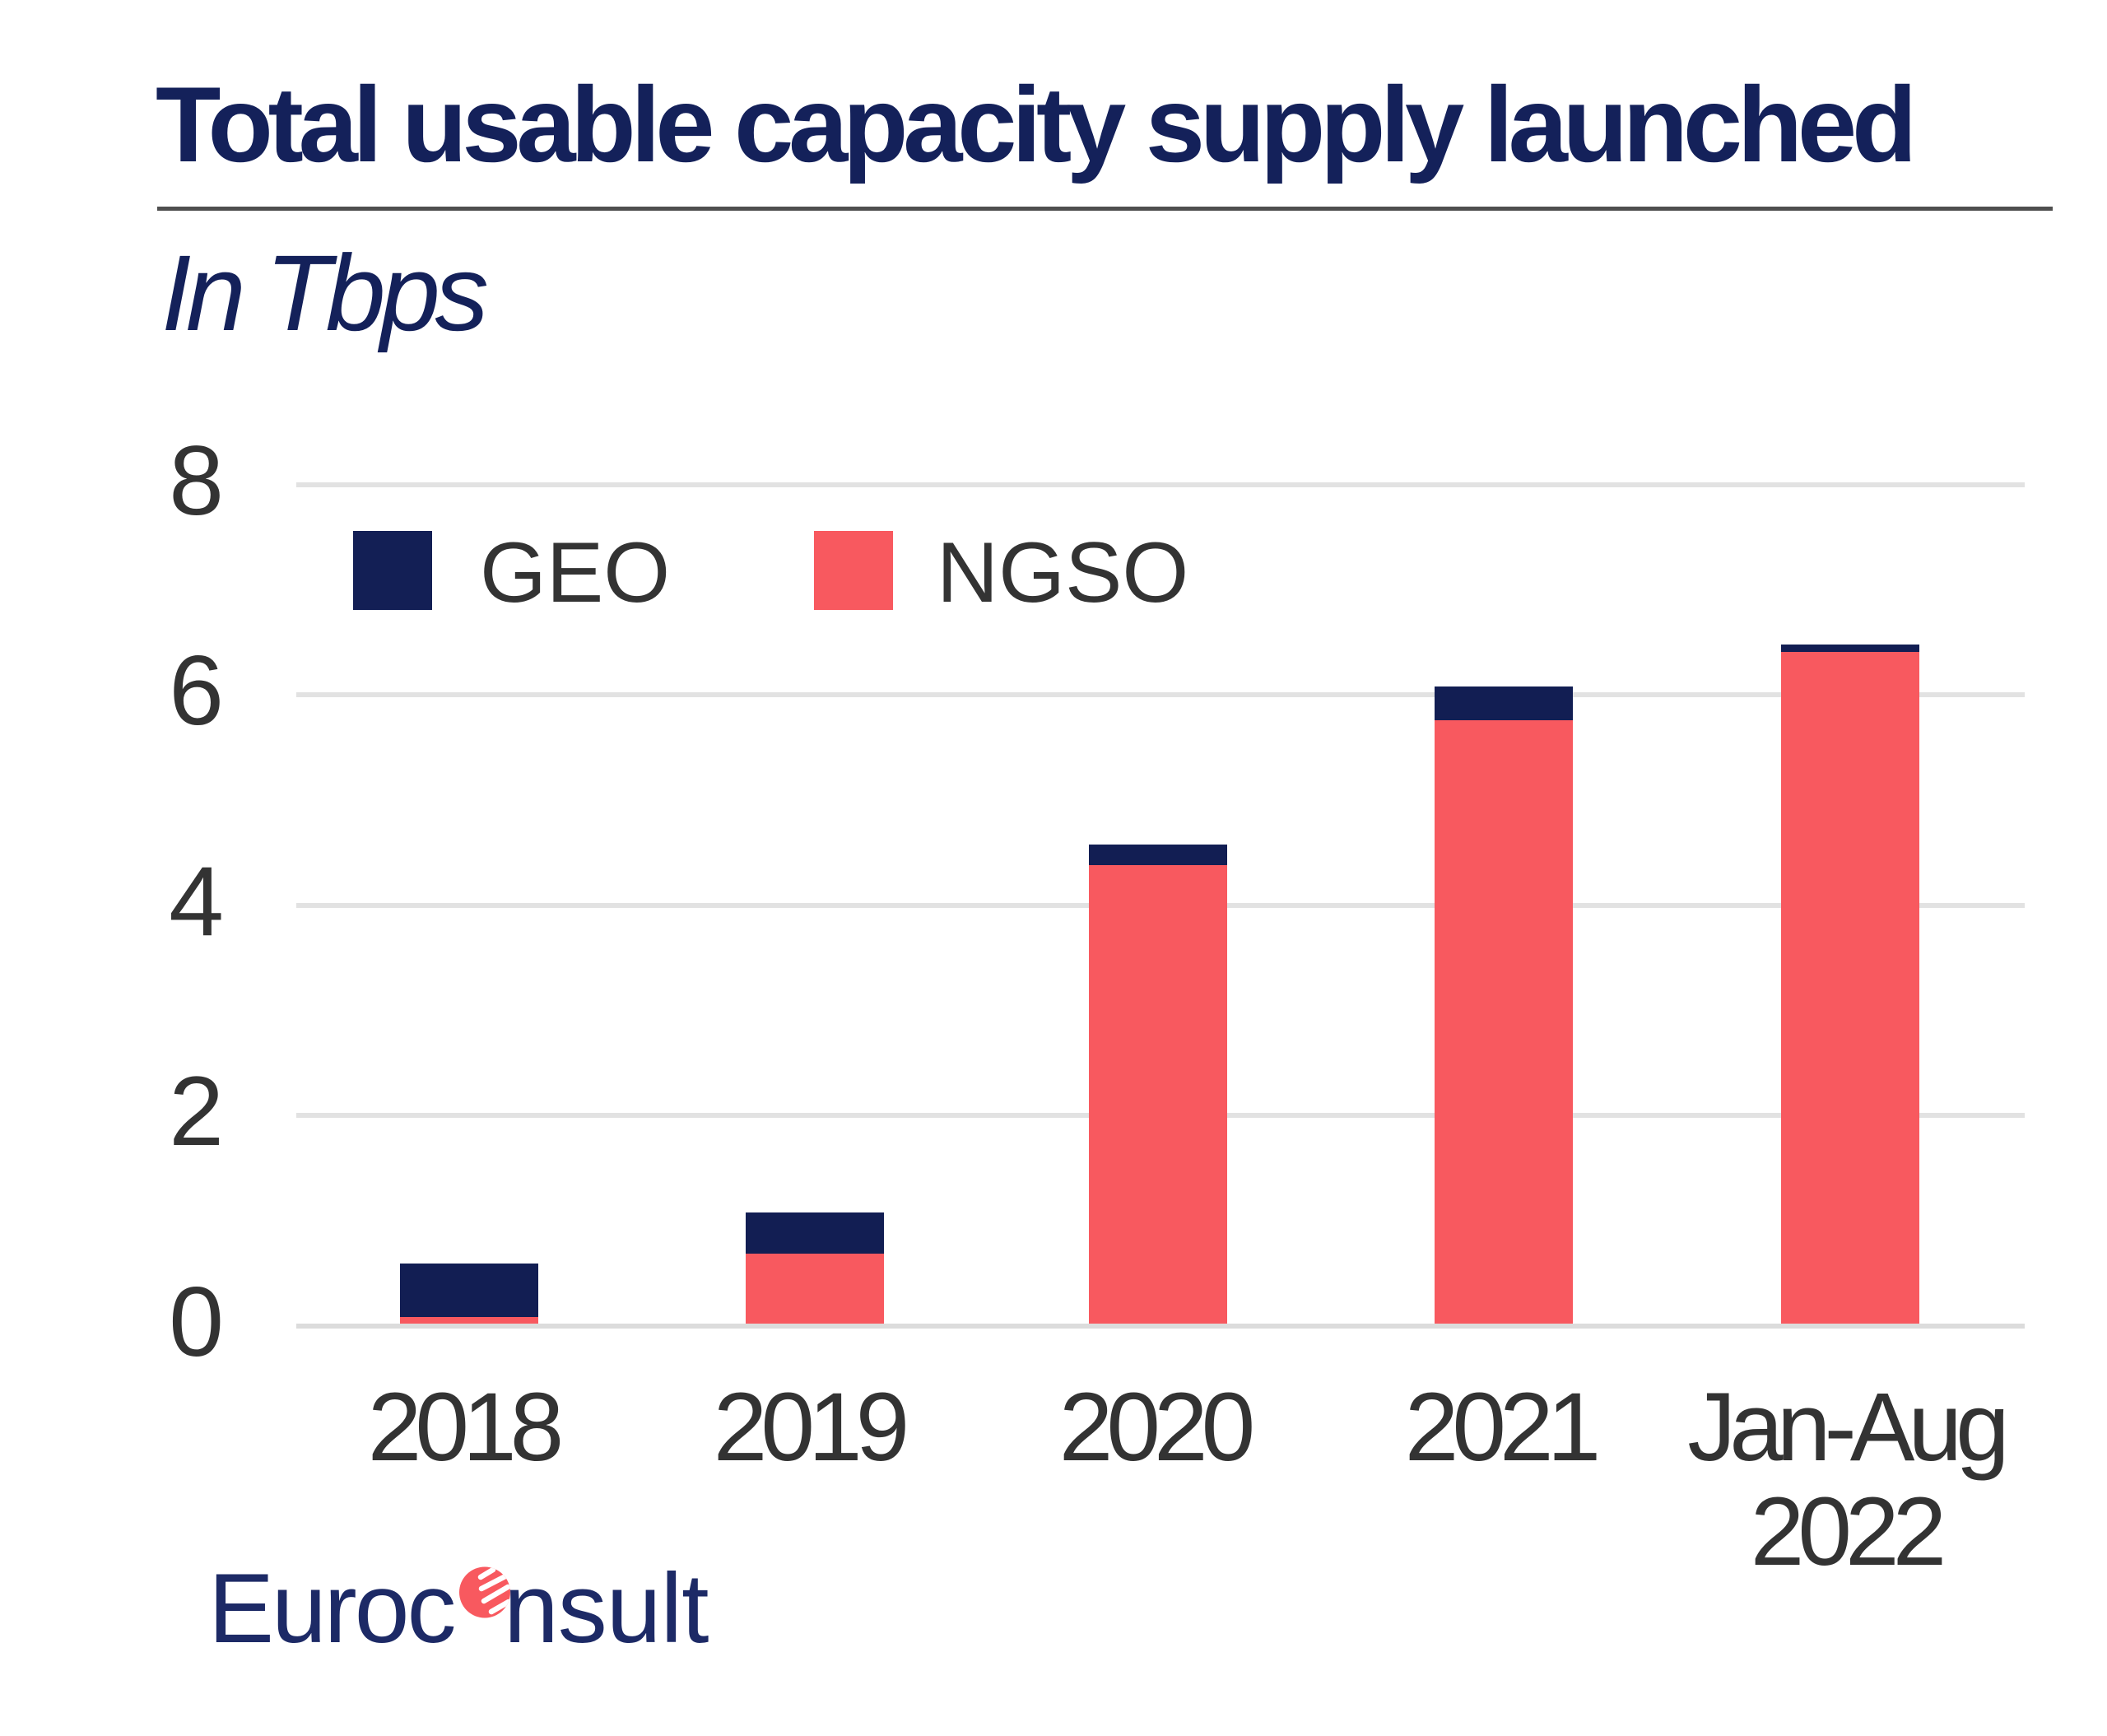  What do you see at coordinates (330, 1608) in the screenshot?
I see `svg-text: Euroc` at bounding box center [330, 1608].